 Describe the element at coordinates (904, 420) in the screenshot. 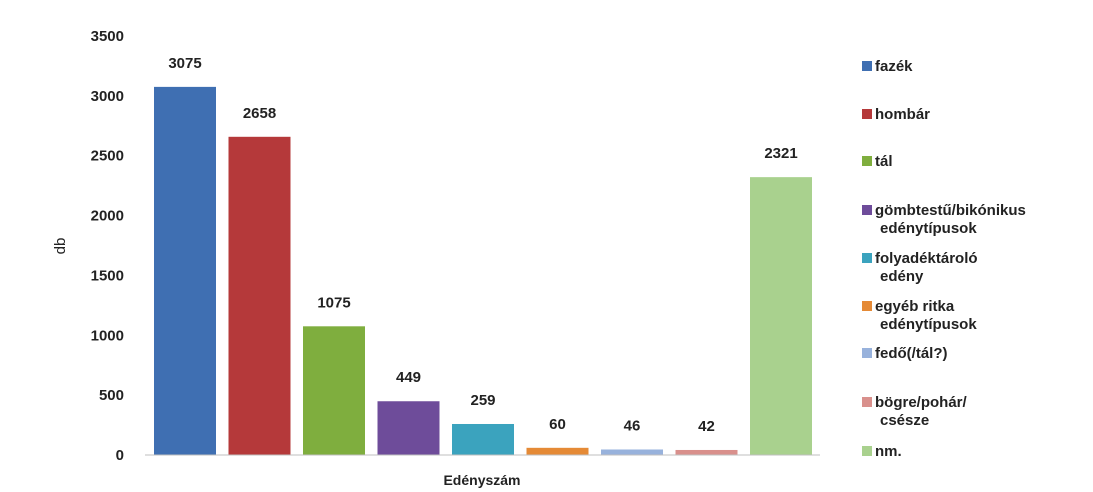

I see `legend-label: csésze` at that location.